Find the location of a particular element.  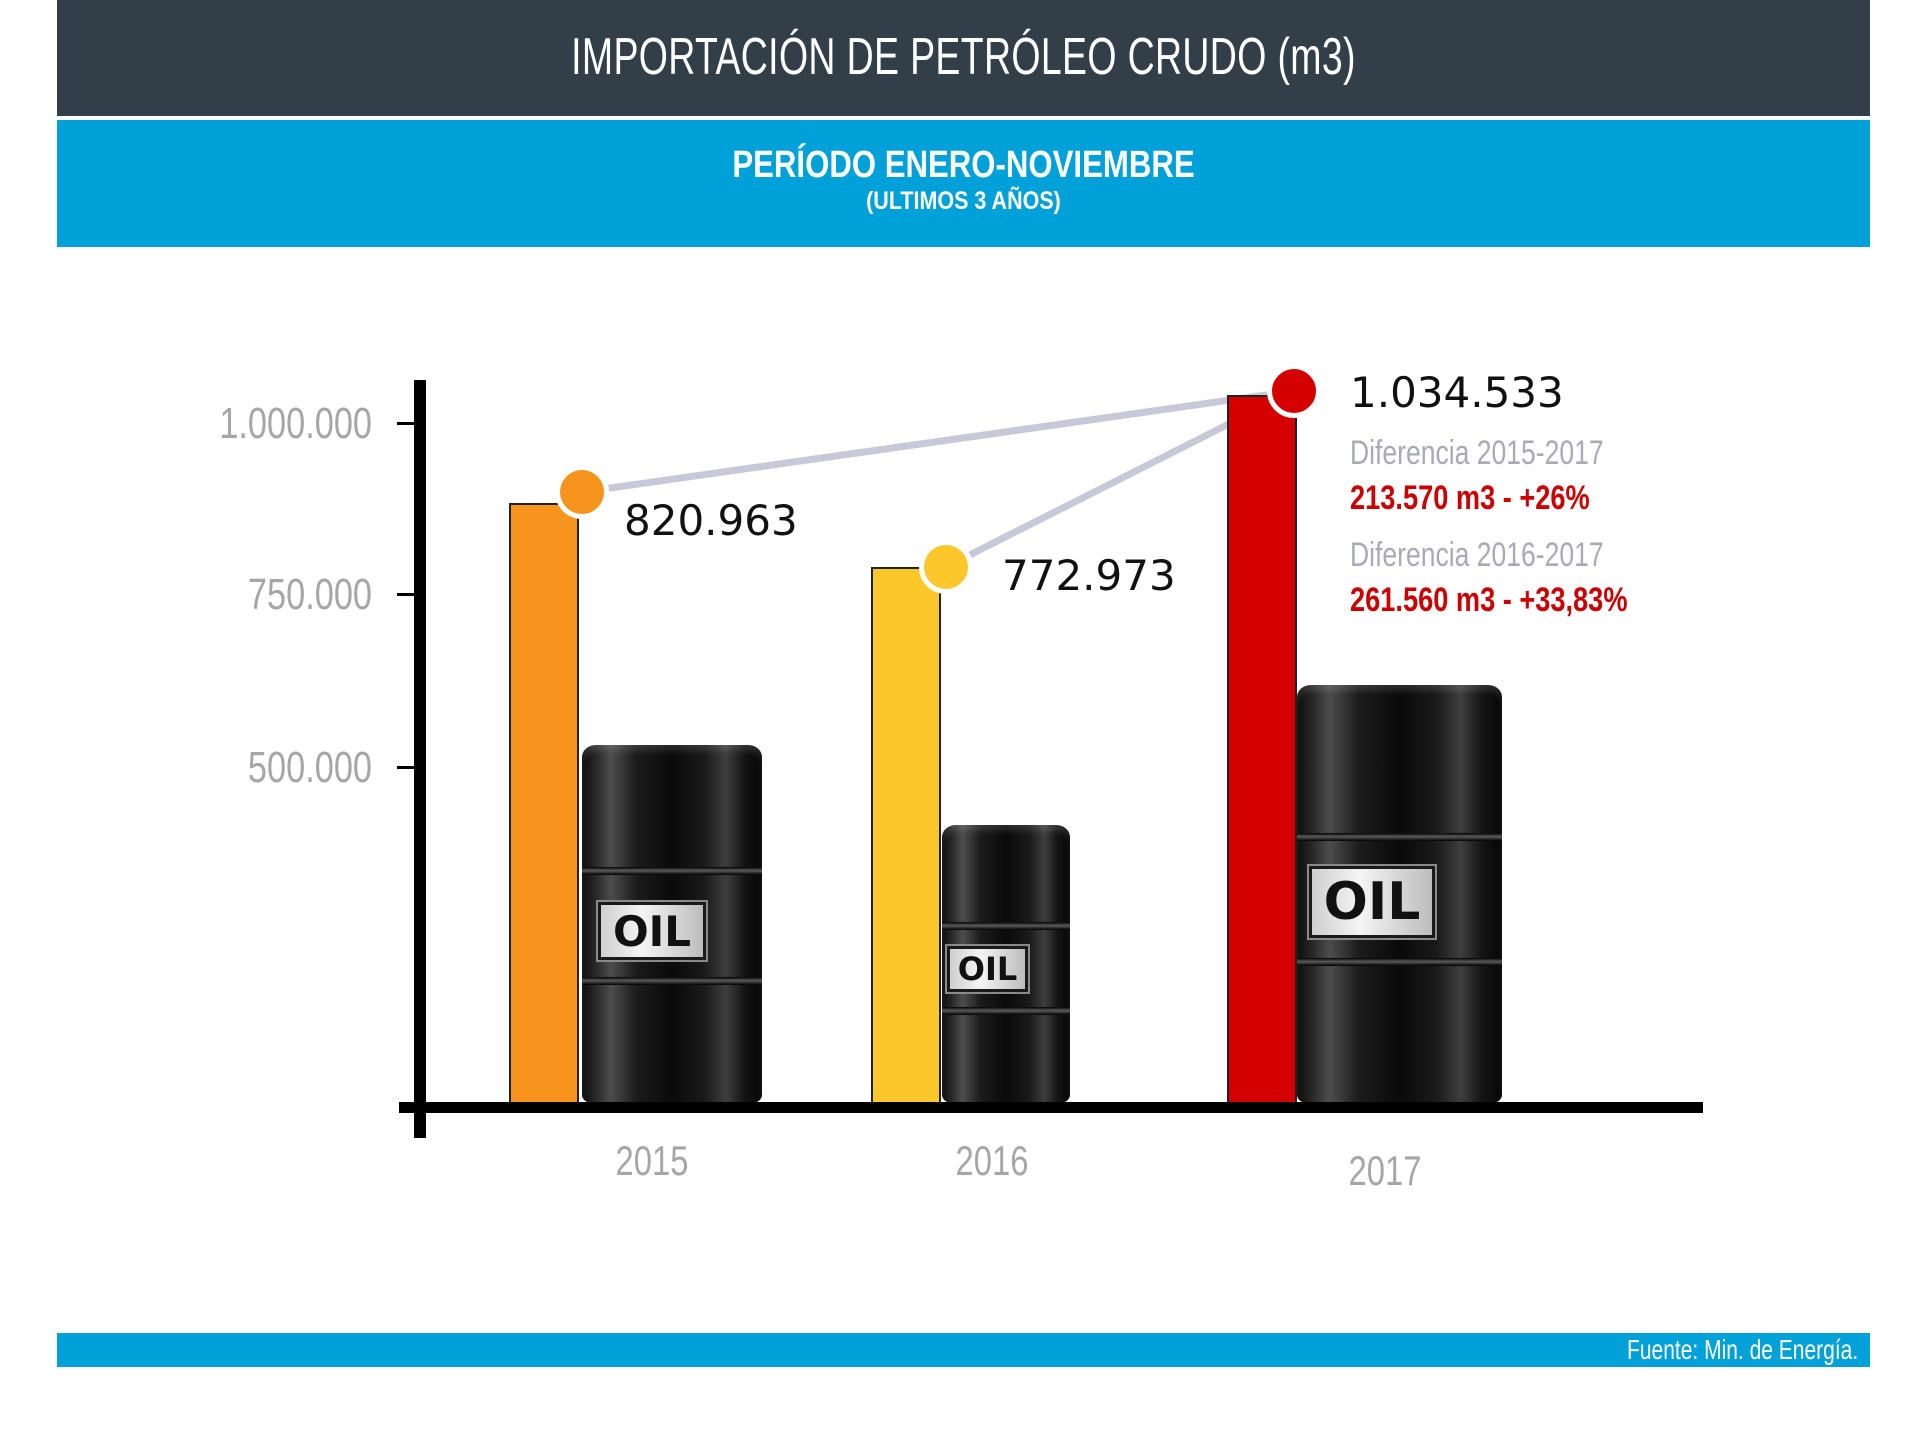

x-tick-label-2017: 2017 is located at coordinates (1385, 1170).